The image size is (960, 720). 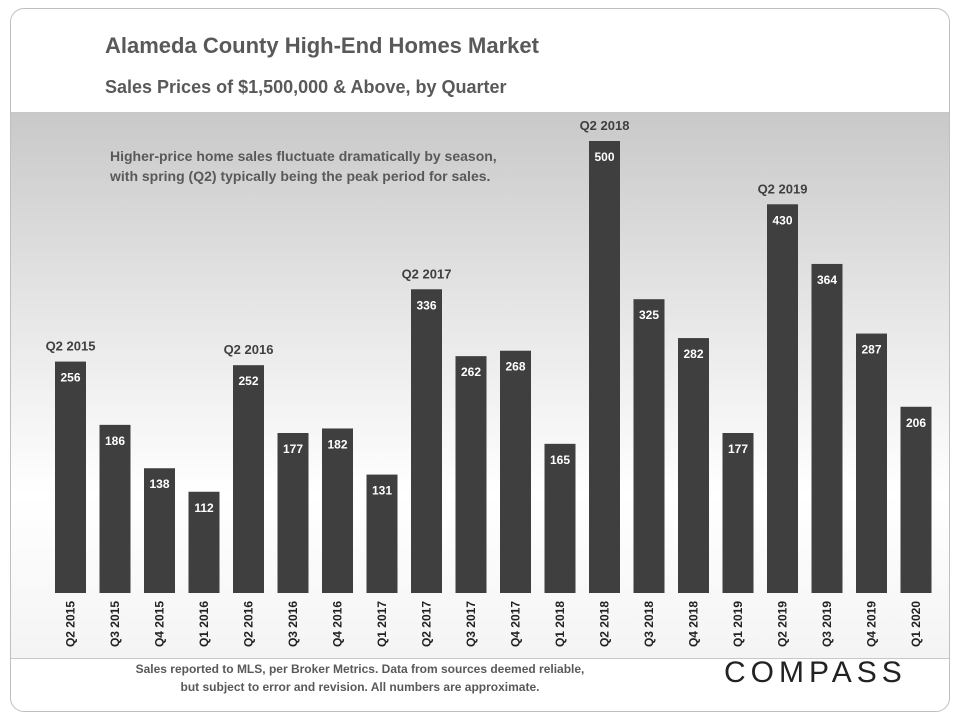 What do you see at coordinates (204, 508) in the screenshot?
I see `value-label: 112` at bounding box center [204, 508].